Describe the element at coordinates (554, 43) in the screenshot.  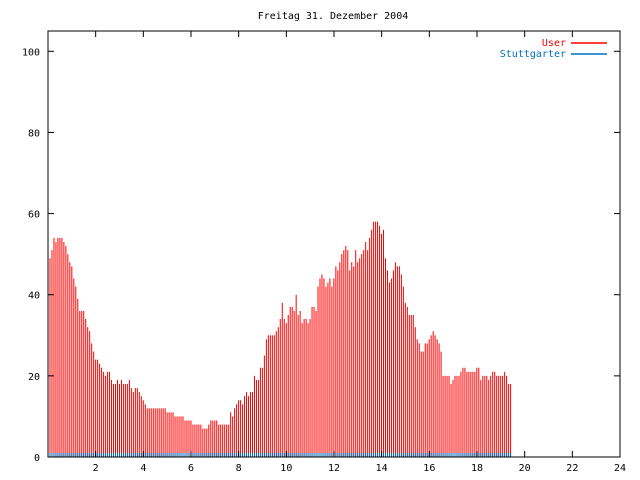
I see `legend-label-user: User` at that location.